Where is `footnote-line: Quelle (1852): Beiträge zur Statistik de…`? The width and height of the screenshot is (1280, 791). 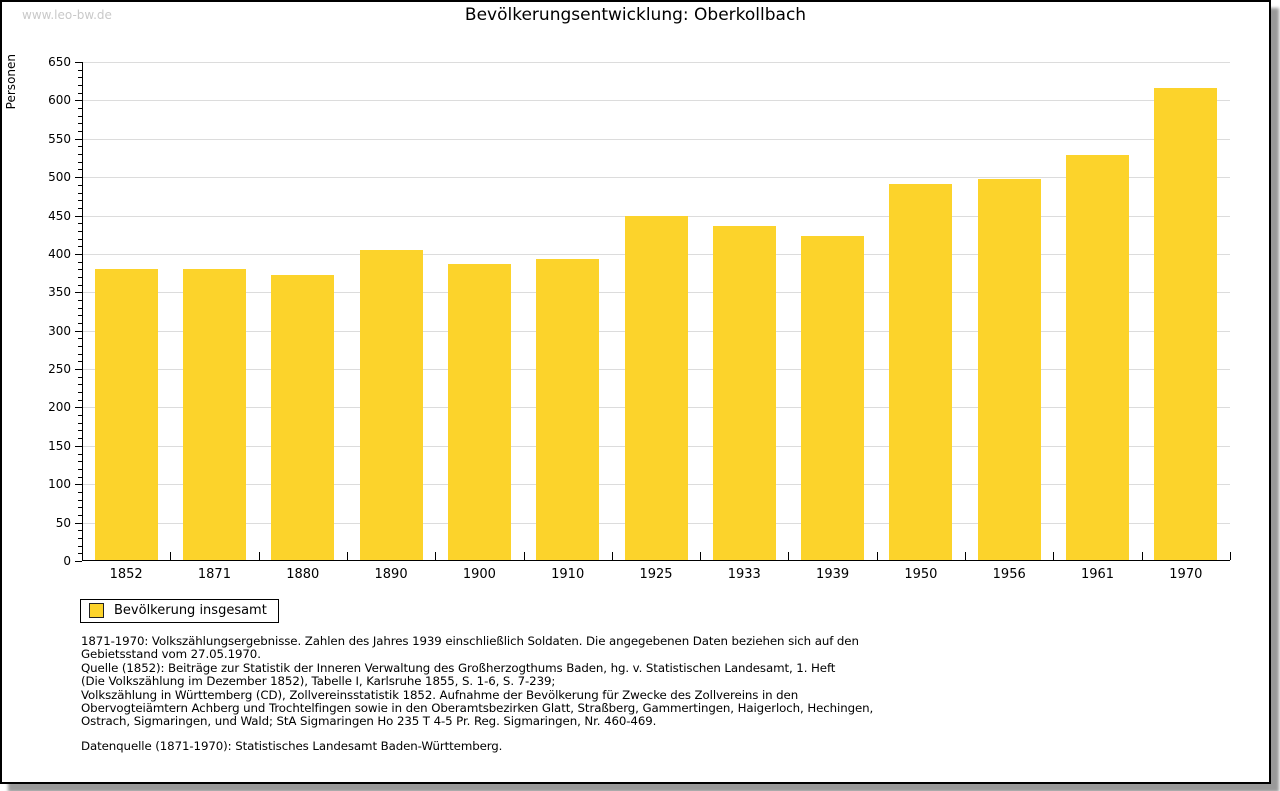
footnote-line: Quelle (1852): Beiträge zur Statistik de… is located at coordinates (458, 667).